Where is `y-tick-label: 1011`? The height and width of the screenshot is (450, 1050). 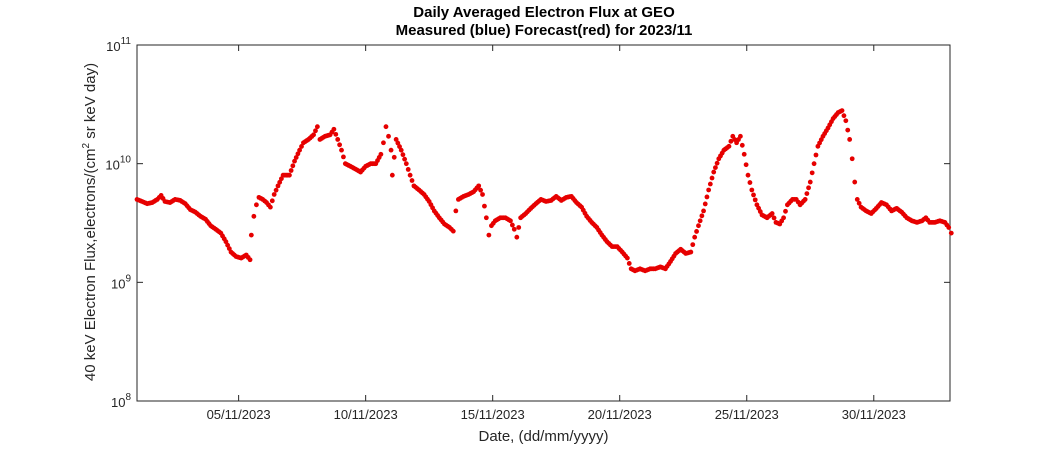 y-tick-label: 1011 is located at coordinates (118, 45).